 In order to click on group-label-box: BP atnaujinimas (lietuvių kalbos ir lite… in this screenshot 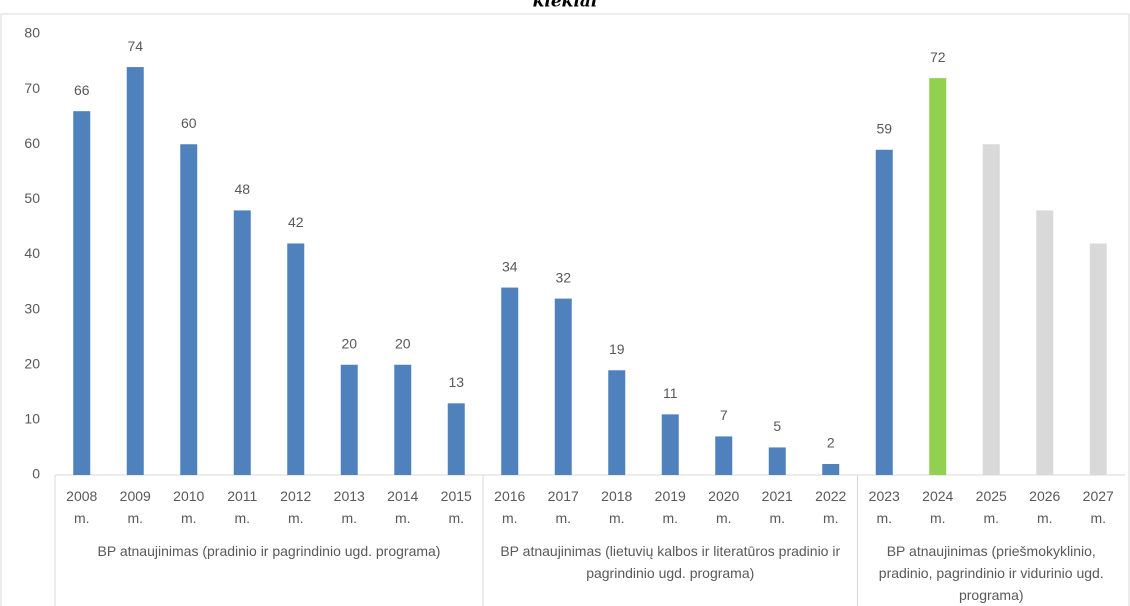, I will do `click(670, 562)`.